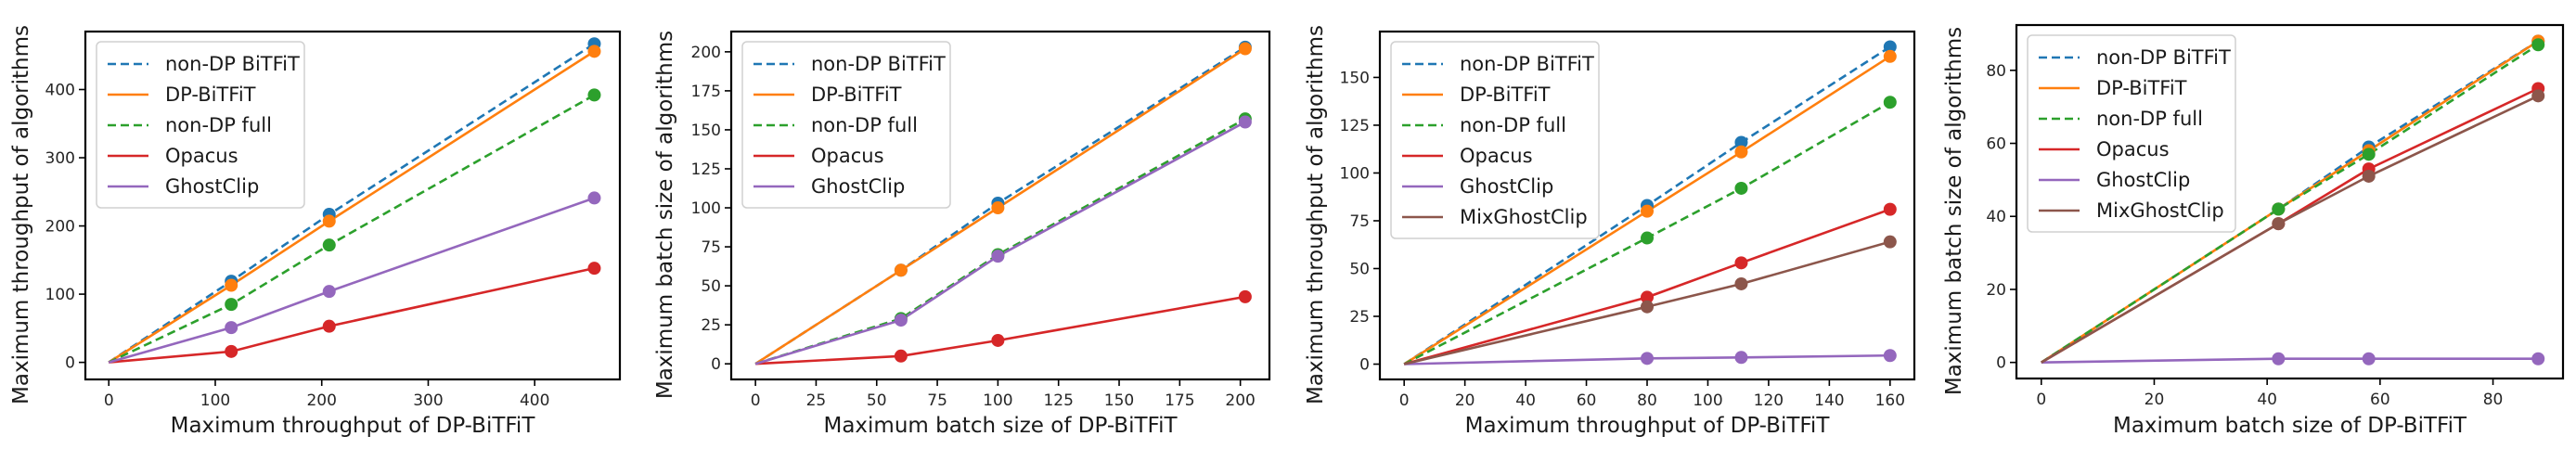 This screenshot has width=2576, height=449. Describe the element at coordinates (2160, 210) in the screenshot. I see `legend-entry-label: MixGhostClip` at that location.